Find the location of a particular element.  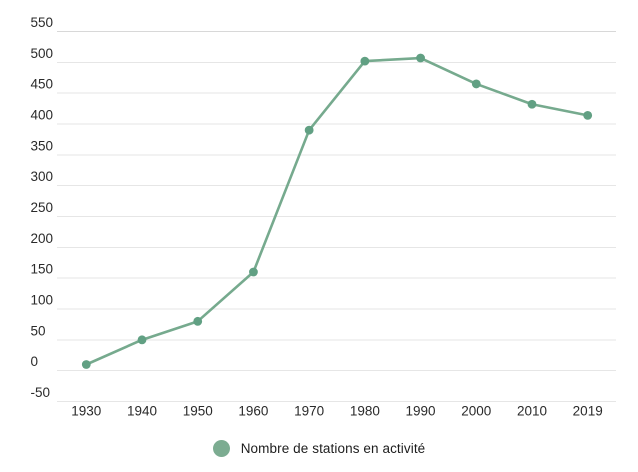

y-tick-label: 150 is located at coordinates (42, 269).